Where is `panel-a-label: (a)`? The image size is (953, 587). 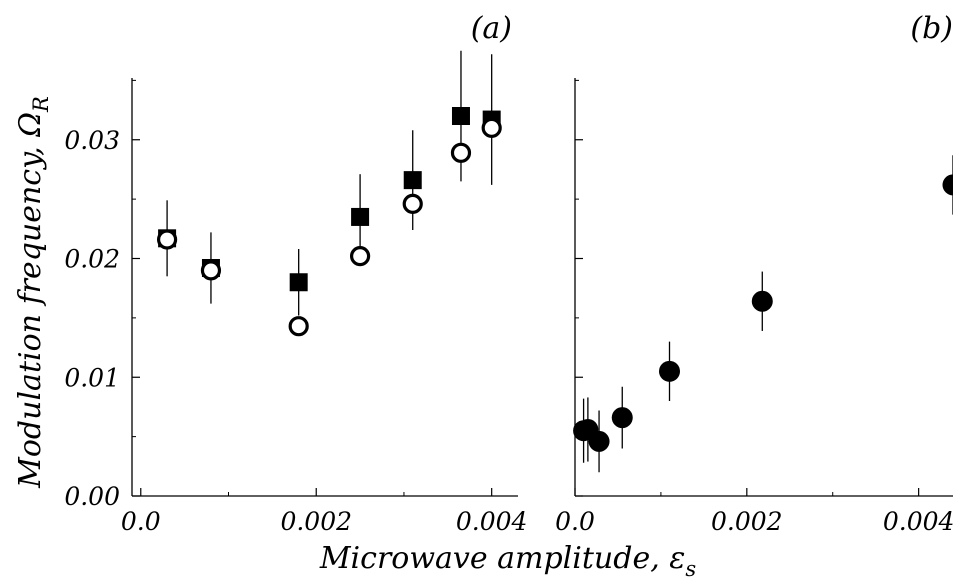 panel-a-label: (a) is located at coordinates (491, 28).